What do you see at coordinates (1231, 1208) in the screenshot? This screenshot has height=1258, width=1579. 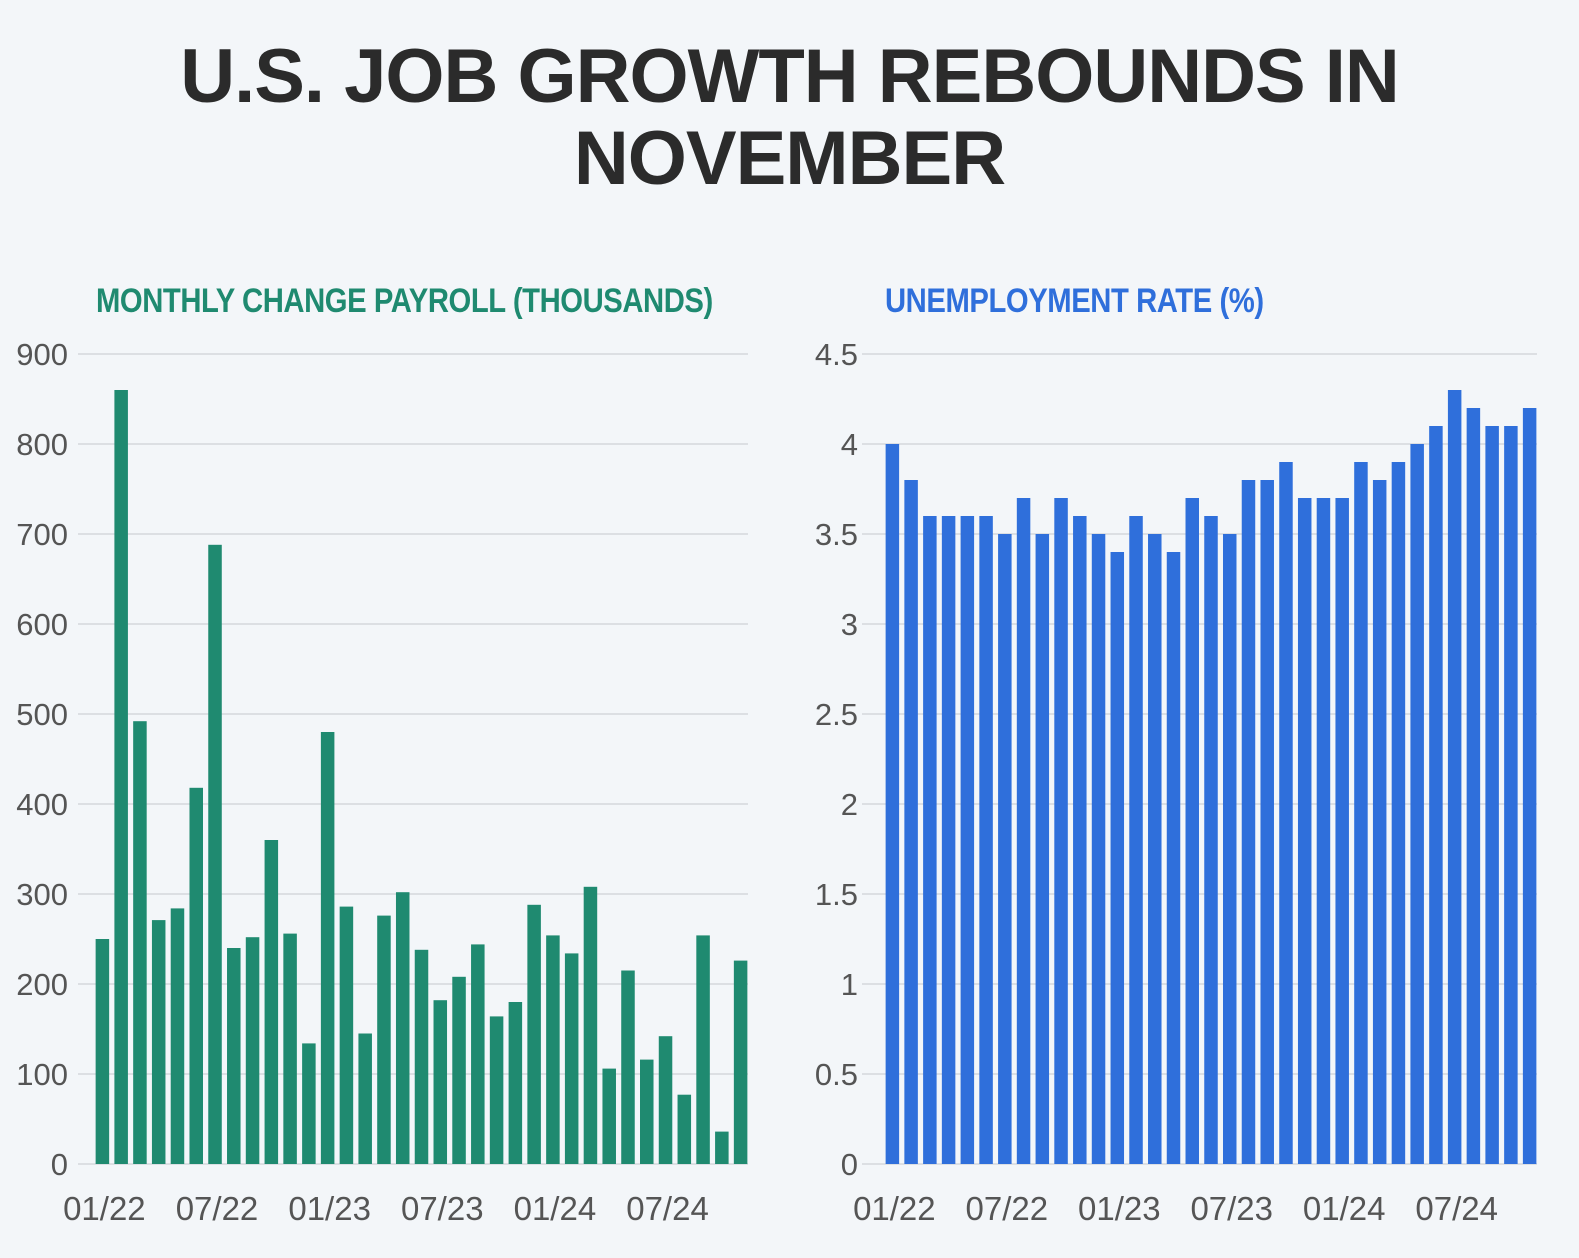 I see `unemployment-x-tick-label: 07/23` at bounding box center [1231, 1208].